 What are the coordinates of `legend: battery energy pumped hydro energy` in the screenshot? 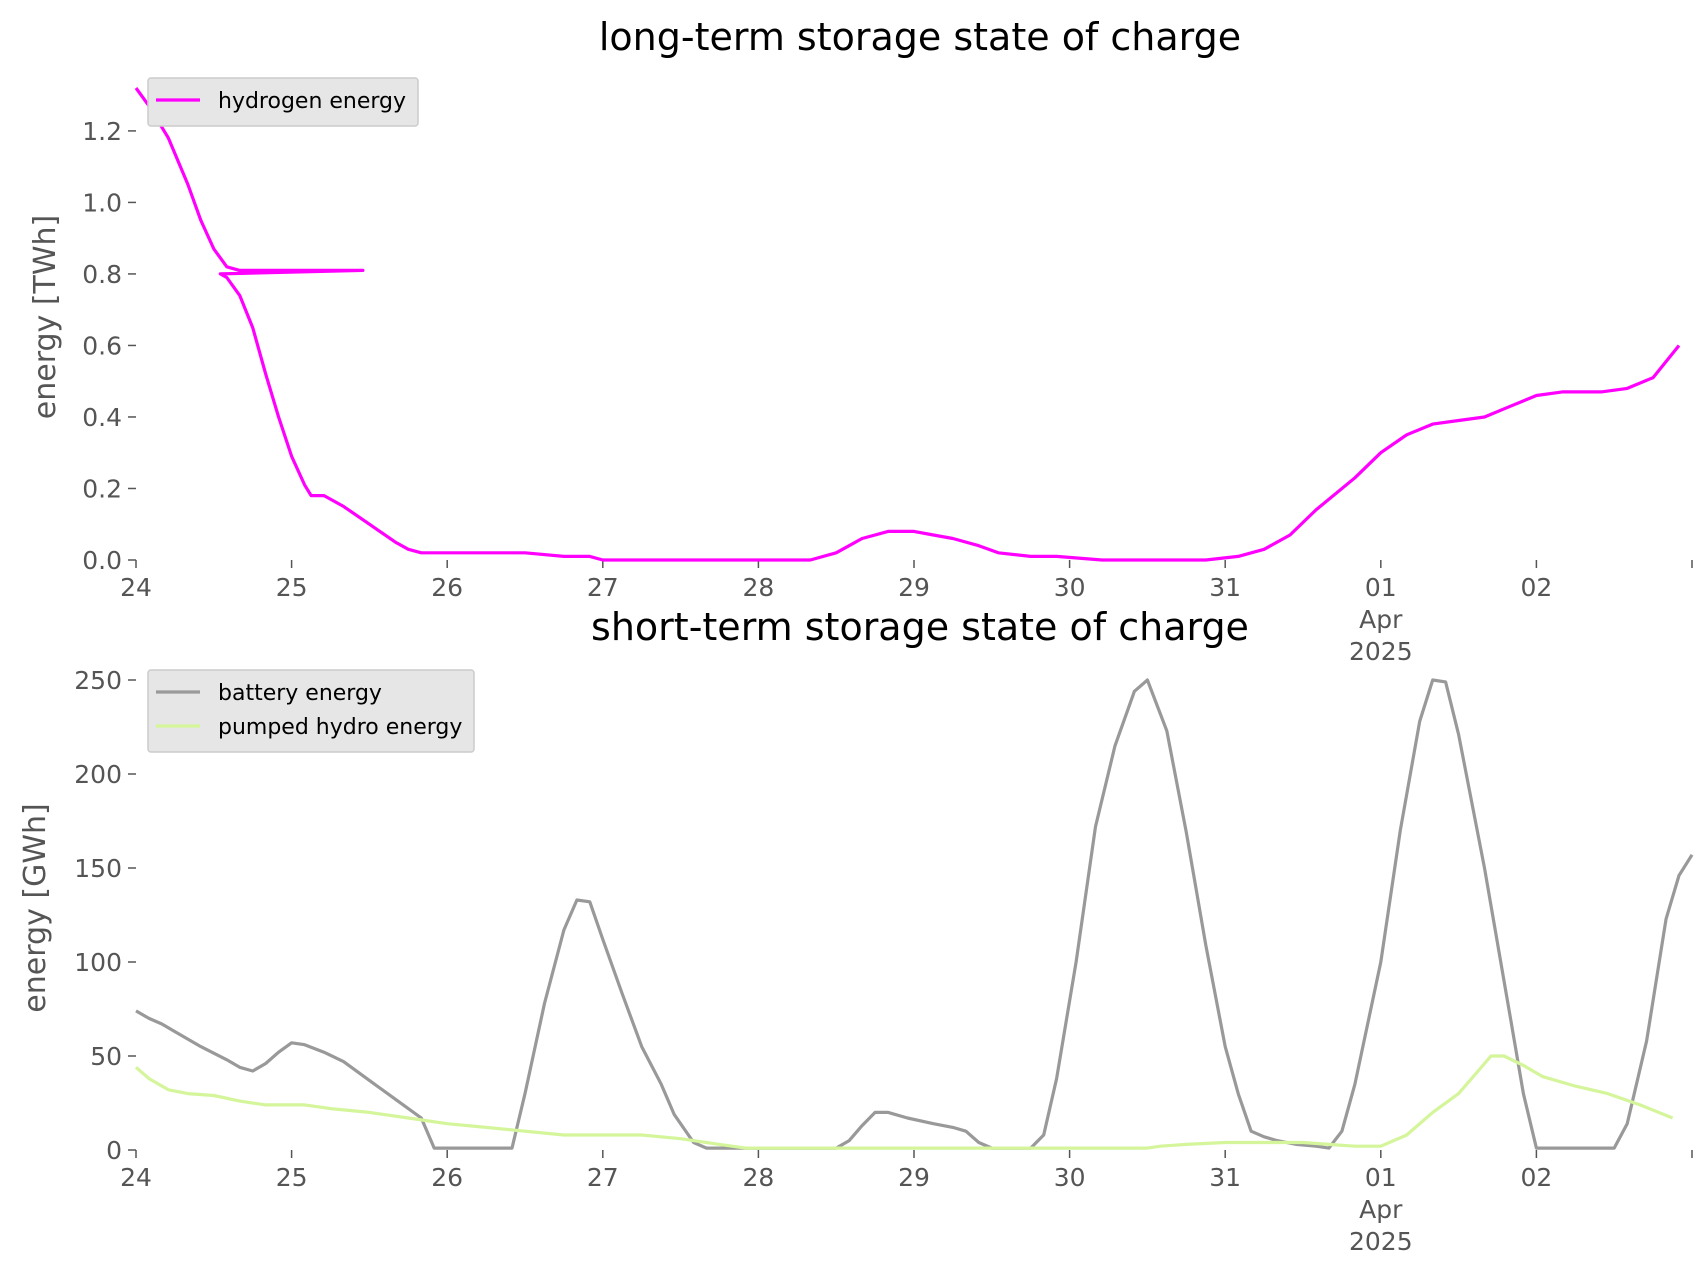 It's located at (311, 711).